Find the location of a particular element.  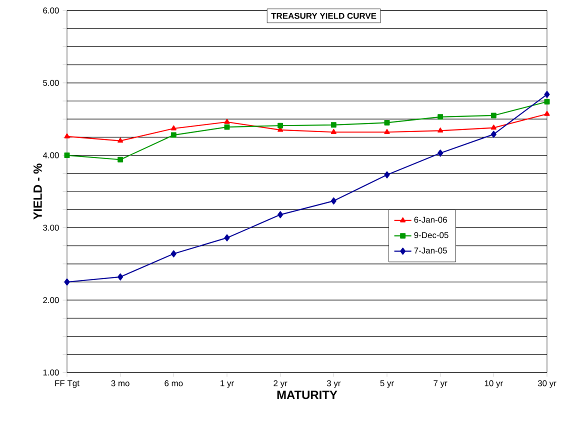

y-tick-label: 2.00 is located at coordinates (51, 300).